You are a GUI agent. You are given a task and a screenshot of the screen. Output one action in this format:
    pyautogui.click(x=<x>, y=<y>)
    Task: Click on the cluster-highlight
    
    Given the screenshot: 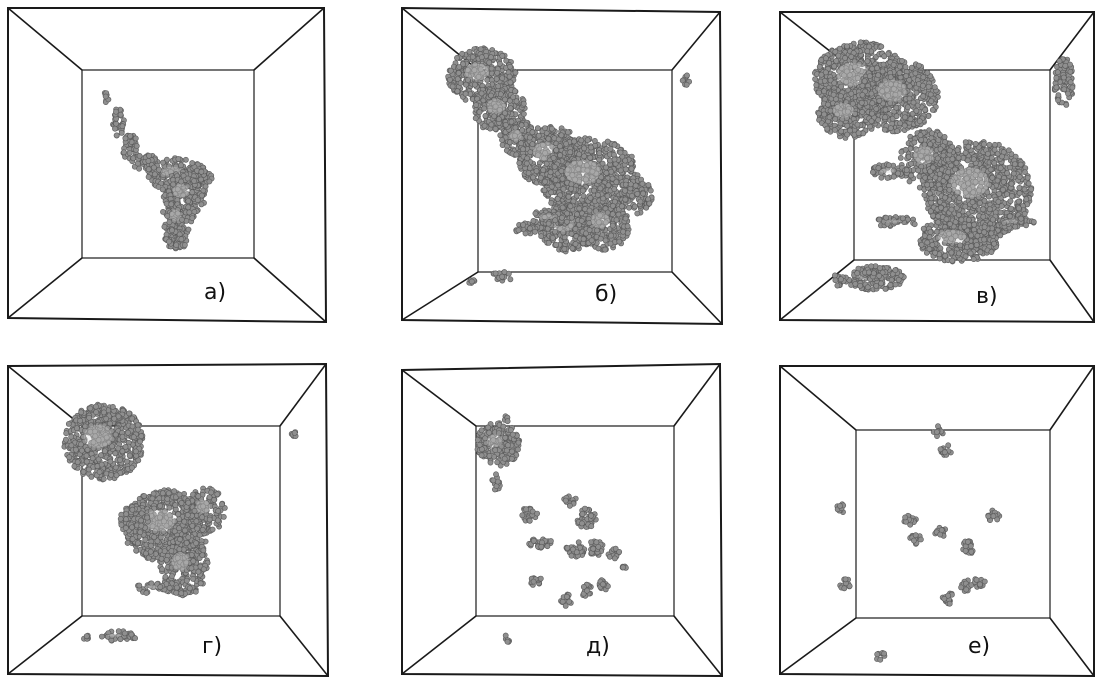 What is the action you would take?
    pyautogui.click(x=843, y=110)
    